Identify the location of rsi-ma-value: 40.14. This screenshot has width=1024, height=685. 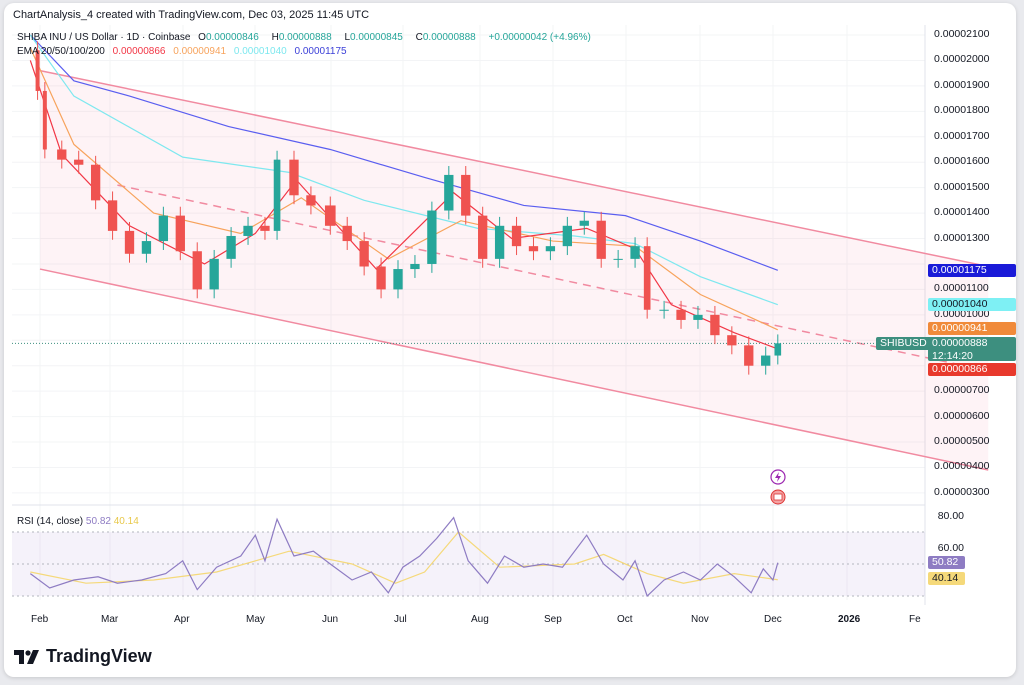
(126, 521).